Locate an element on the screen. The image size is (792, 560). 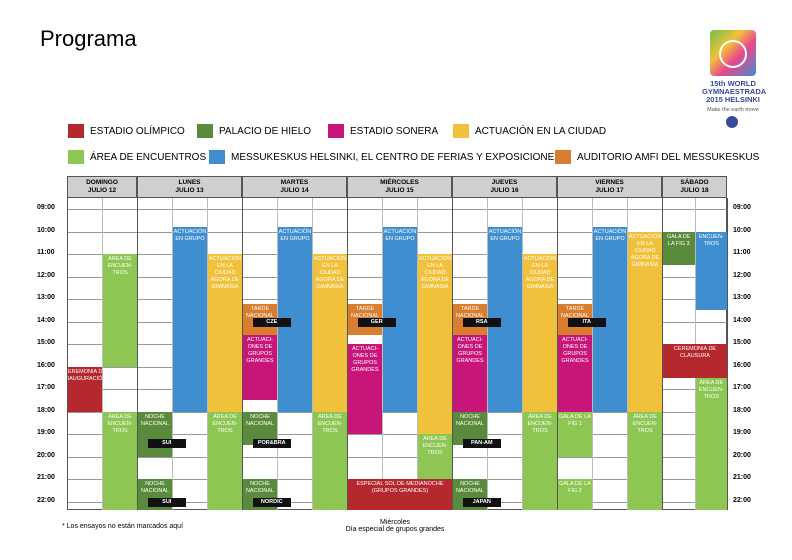
day-date: JULIO 15 is located at coordinates (399, 190).